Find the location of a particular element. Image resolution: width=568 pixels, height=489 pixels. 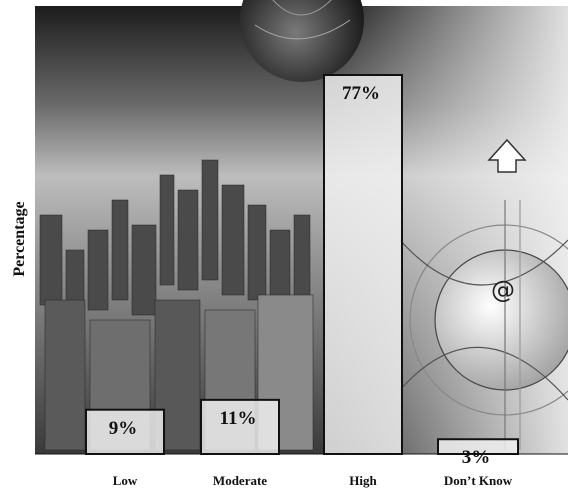

y-axis-label: Percentage is located at coordinates (19, 238).